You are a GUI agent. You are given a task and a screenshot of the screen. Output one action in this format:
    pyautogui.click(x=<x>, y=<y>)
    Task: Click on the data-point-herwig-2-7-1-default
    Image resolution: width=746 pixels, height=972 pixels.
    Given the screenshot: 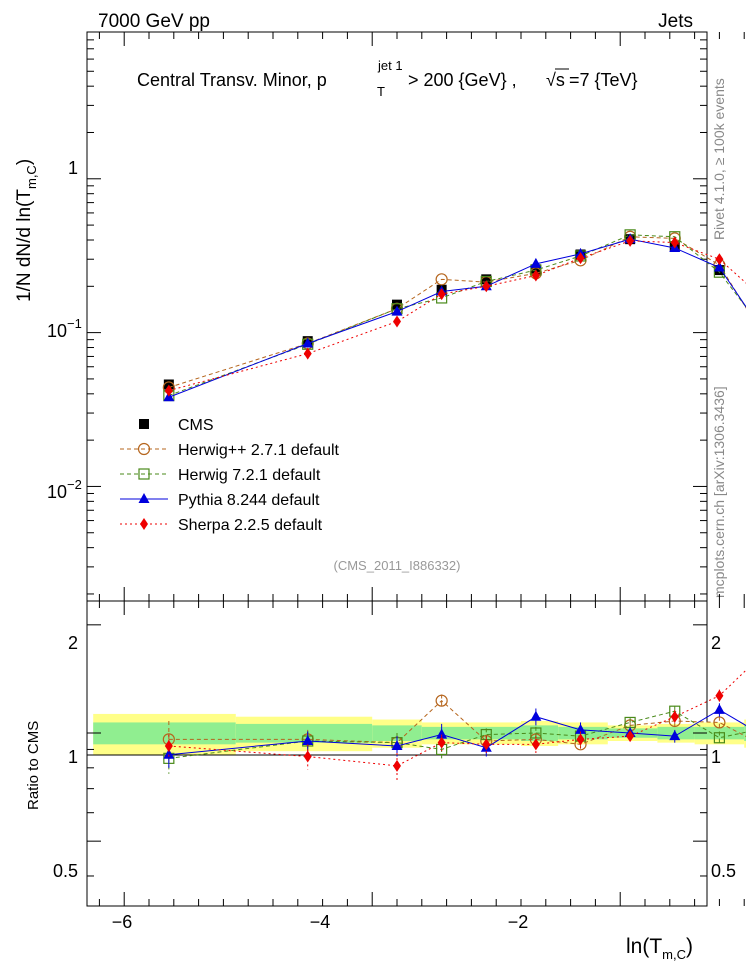 What is the action you would take?
    pyautogui.click(x=441, y=279)
    